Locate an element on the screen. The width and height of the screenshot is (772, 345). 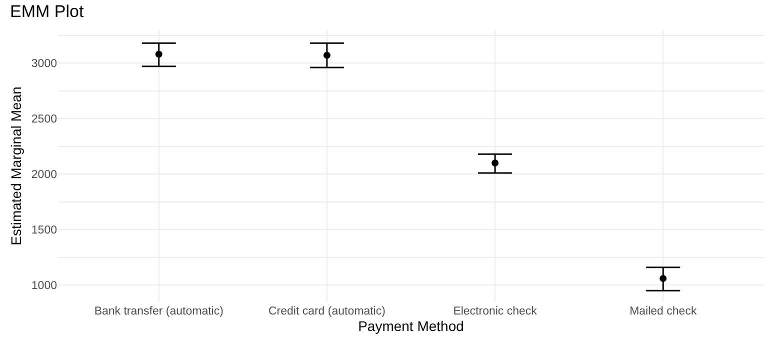
y-tick-label: 1000 is located at coordinates (44, 286).